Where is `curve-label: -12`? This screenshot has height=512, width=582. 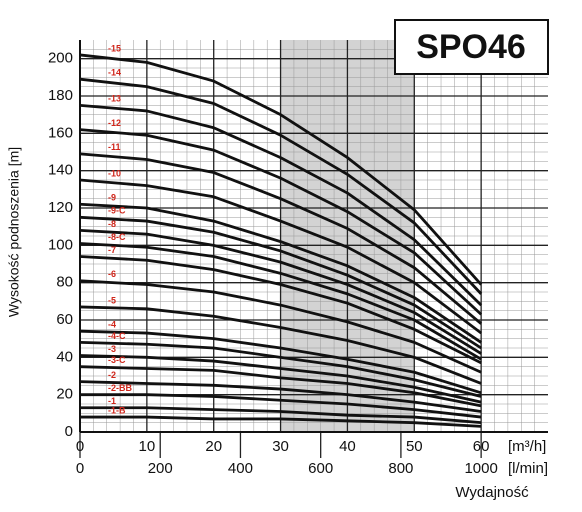 curve-label: -12 is located at coordinates (114, 123).